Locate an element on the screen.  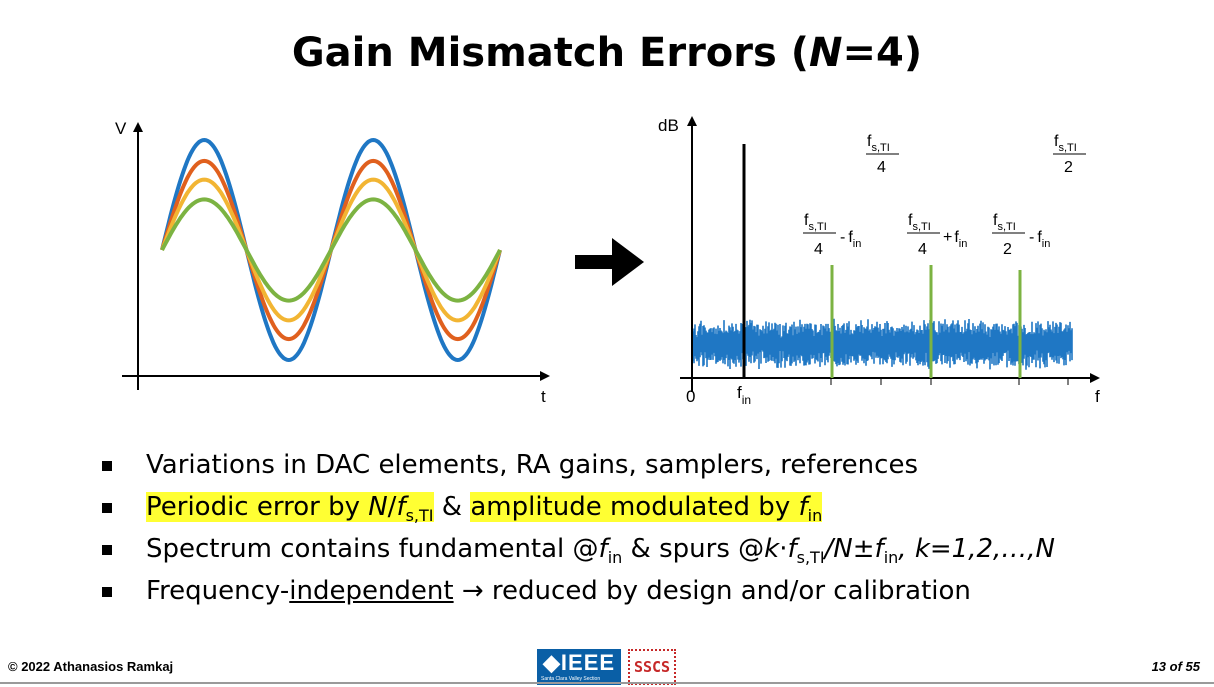
noise-trace is located at coordinates (882, 344).